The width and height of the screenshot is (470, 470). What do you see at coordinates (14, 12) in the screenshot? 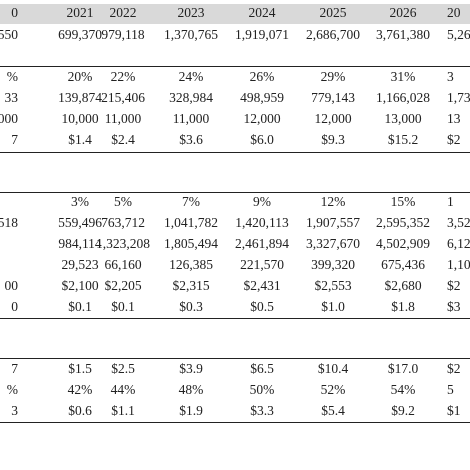
I see `header-cell: 0` at bounding box center [14, 12].